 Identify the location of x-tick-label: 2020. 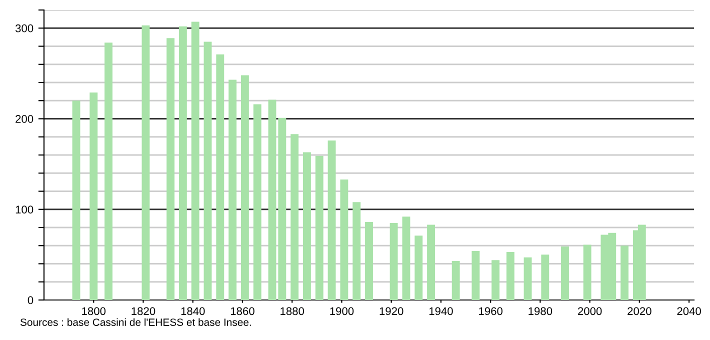
(640, 311).